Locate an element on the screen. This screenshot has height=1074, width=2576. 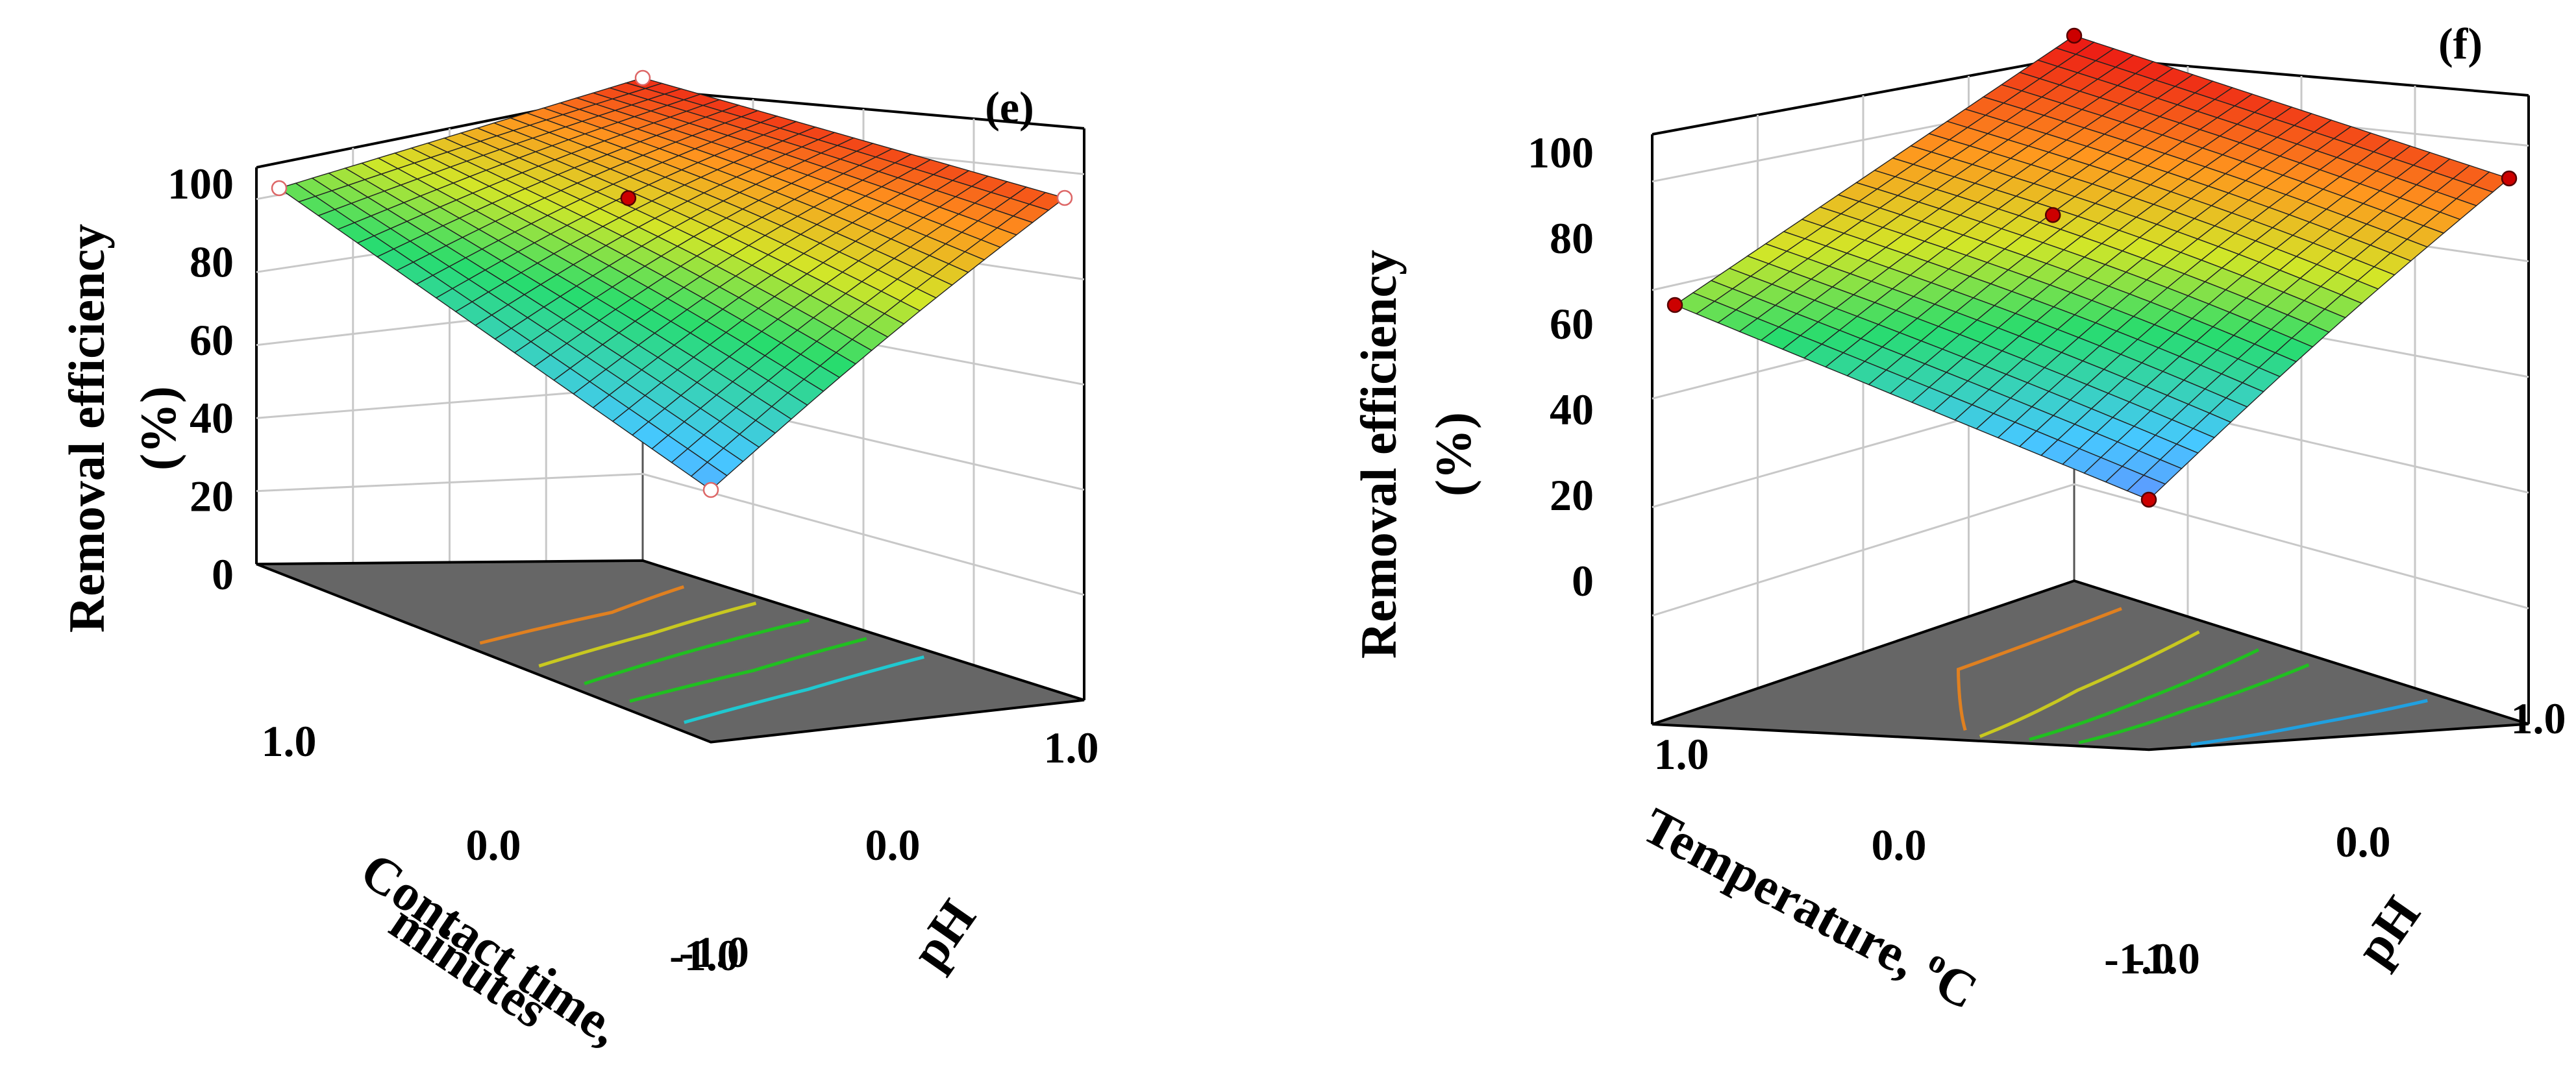
panel-label: (f) is located at coordinates (2460, 43).